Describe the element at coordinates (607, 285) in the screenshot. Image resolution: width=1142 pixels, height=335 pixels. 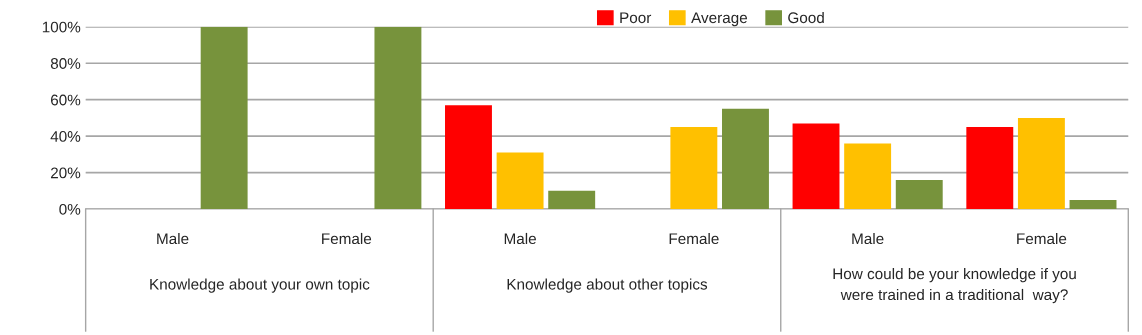
I see `text: Knowledge about other topics` at that location.